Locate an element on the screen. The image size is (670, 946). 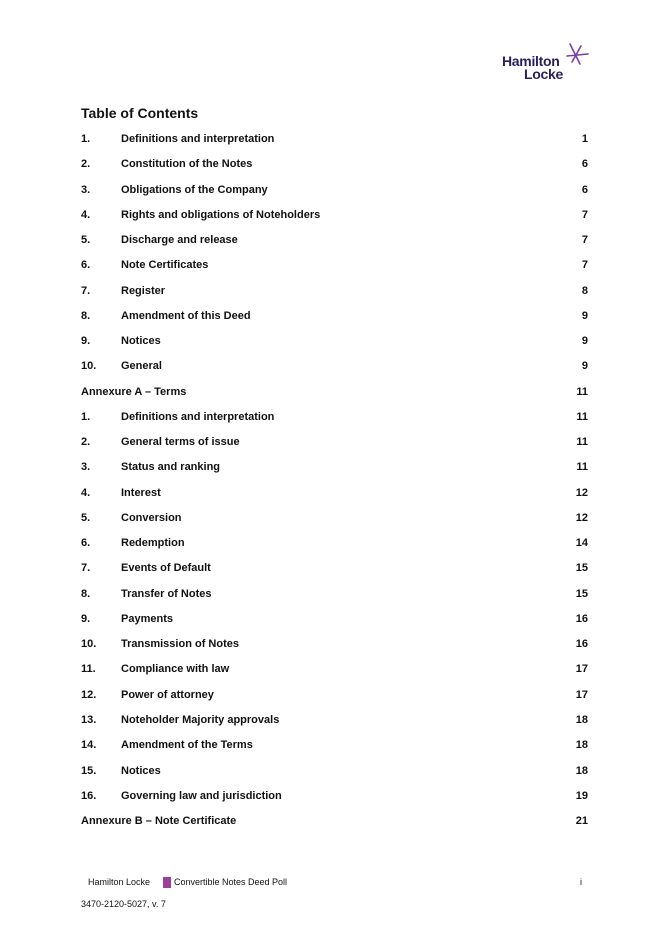
toc-entry-title: Transfer of Notes is located at coordinates (166, 593).